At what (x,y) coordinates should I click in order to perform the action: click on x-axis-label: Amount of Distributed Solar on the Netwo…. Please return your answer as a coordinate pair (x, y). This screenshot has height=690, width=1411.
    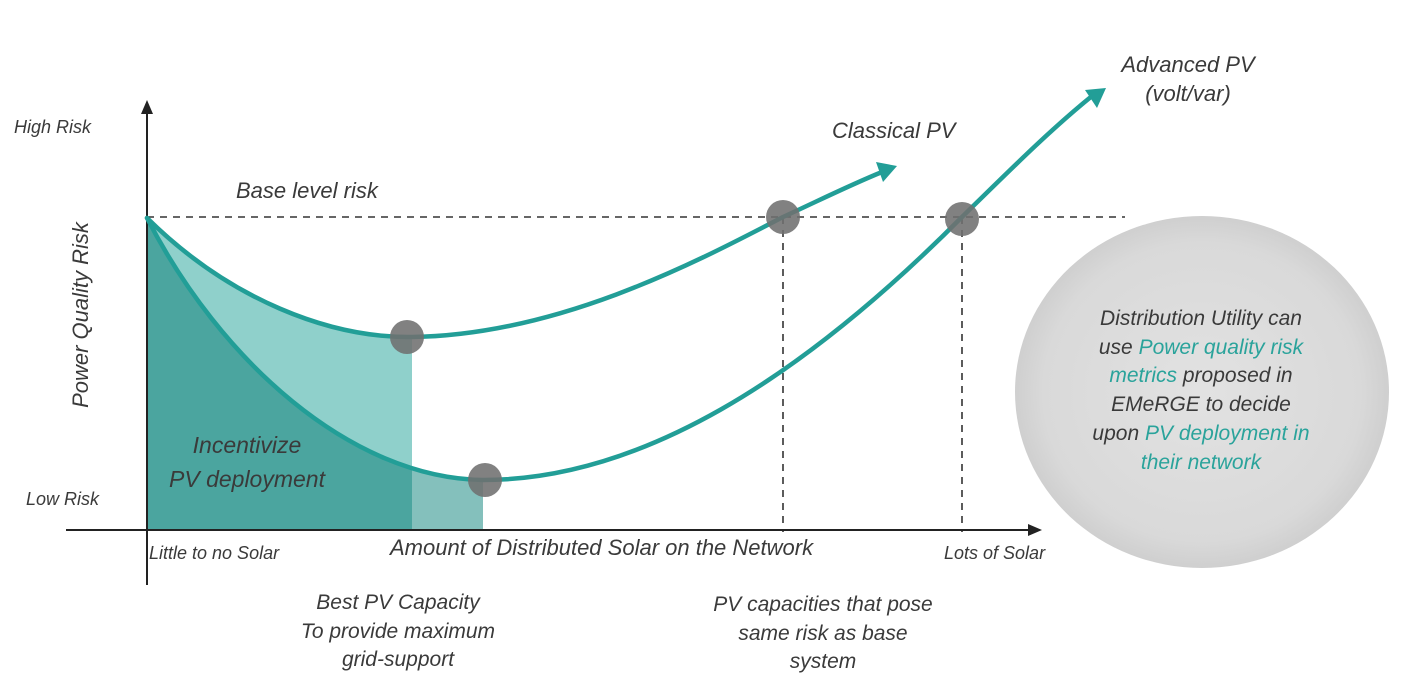
    Looking at the image, I should click on (601, 547).